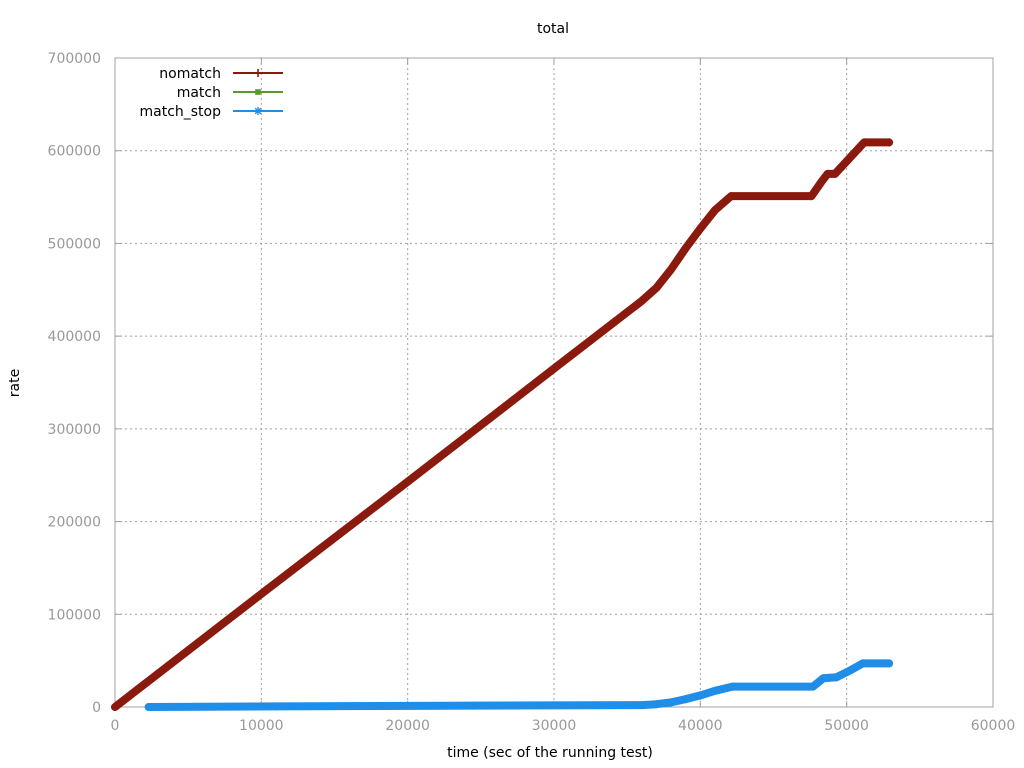  What do you see at coordinates (407, 726) in the screenshot?
I see `x-tick-label: 20000` at bounding box center [407, 726].